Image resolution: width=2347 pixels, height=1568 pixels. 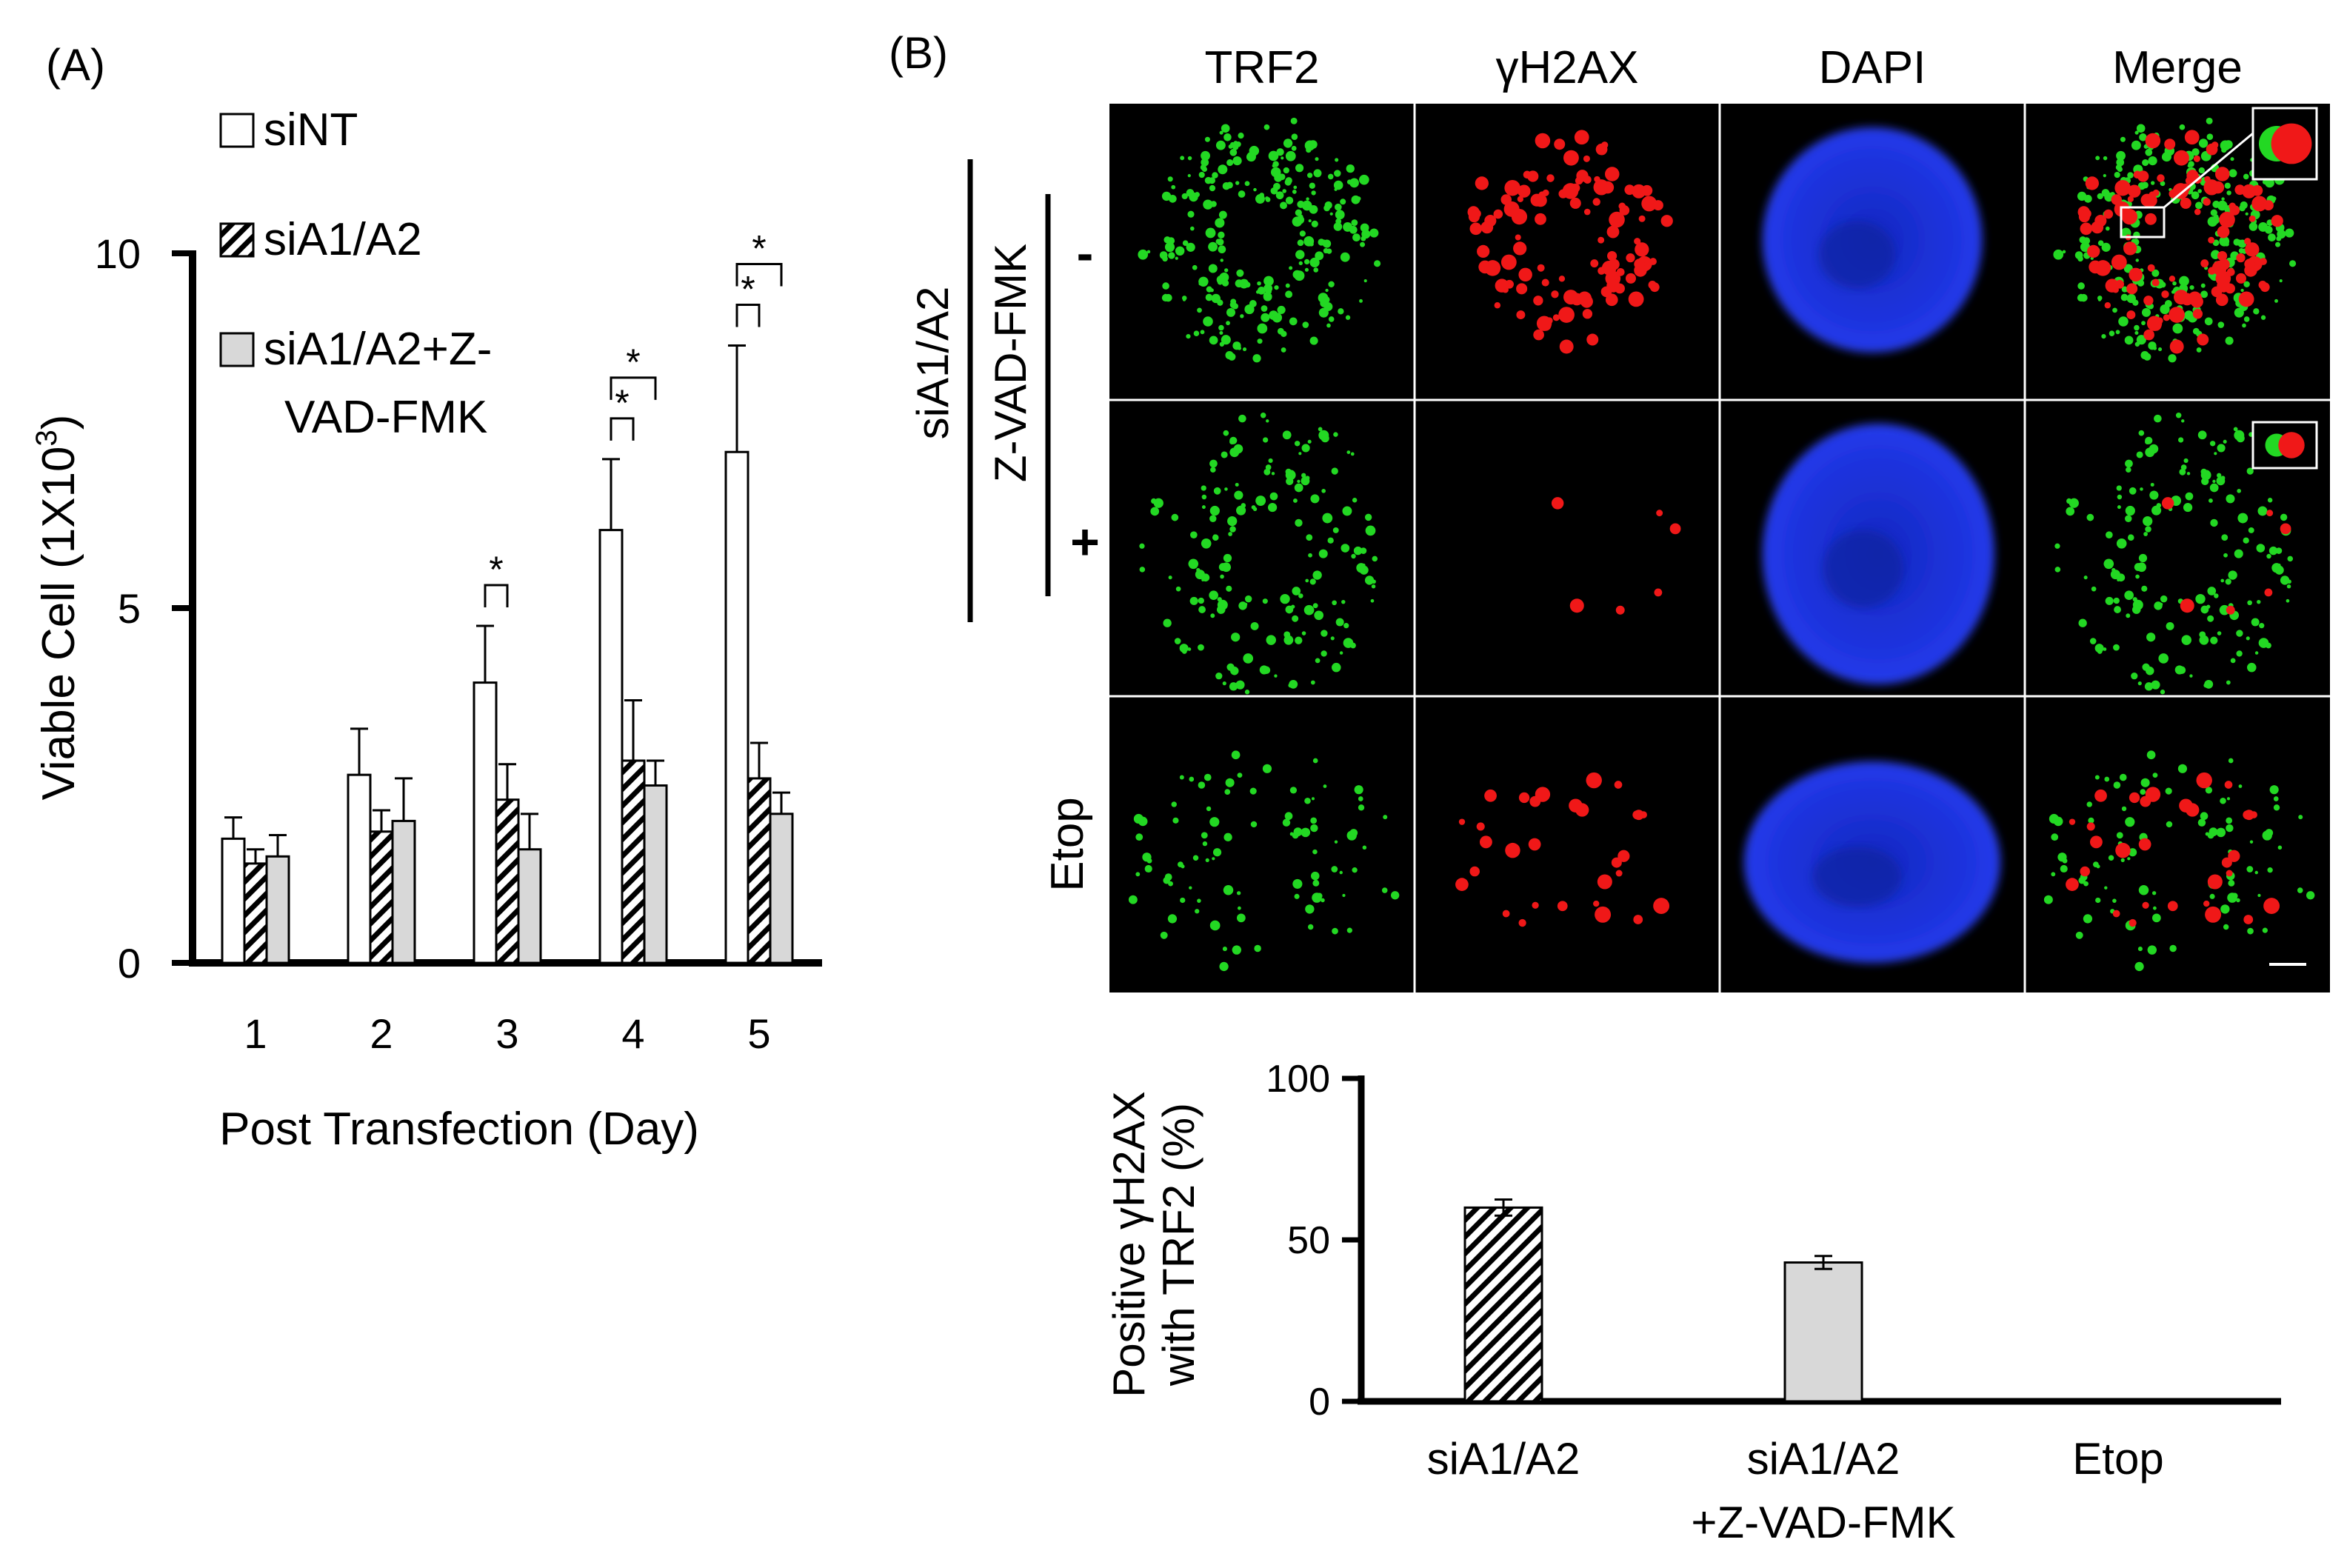 I want to click on x-tick-label: 5, so click(x=758, y=1034).